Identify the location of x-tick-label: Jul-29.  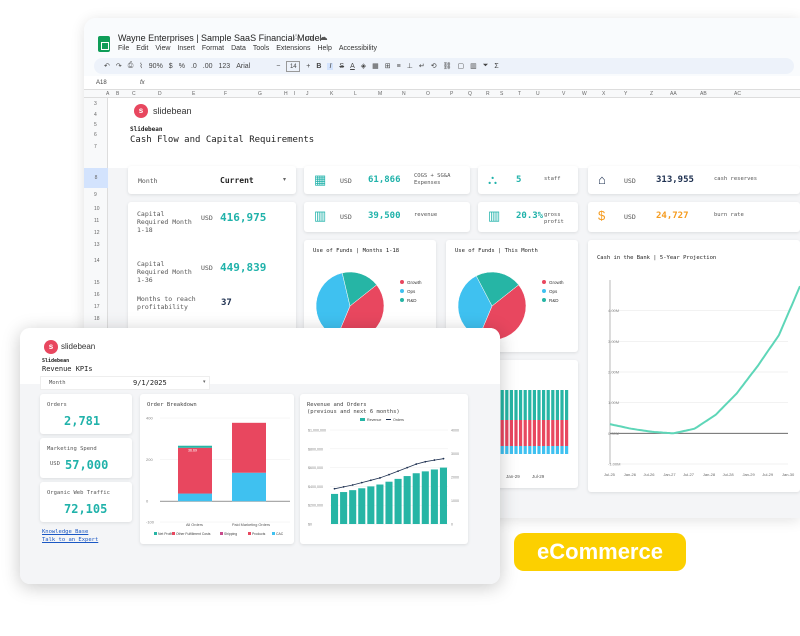
(538, 476).